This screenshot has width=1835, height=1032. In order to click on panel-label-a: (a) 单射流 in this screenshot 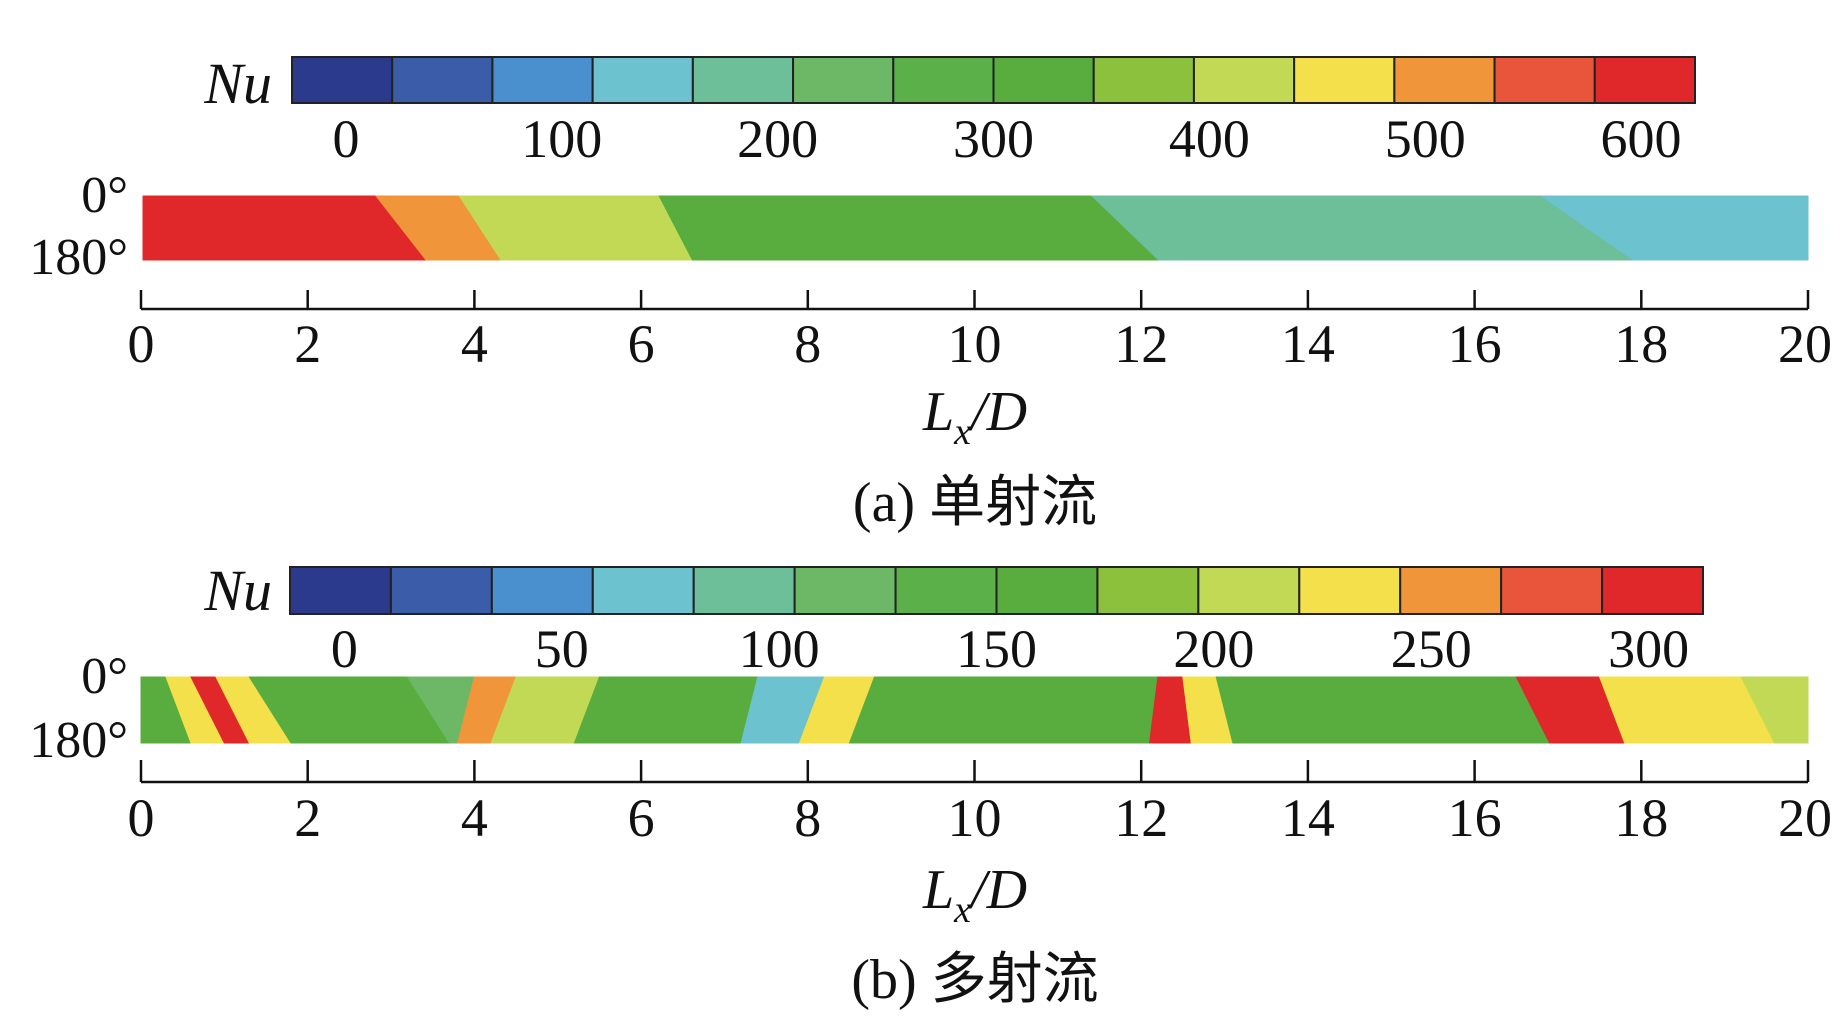, I will do `click(975, 503)`.